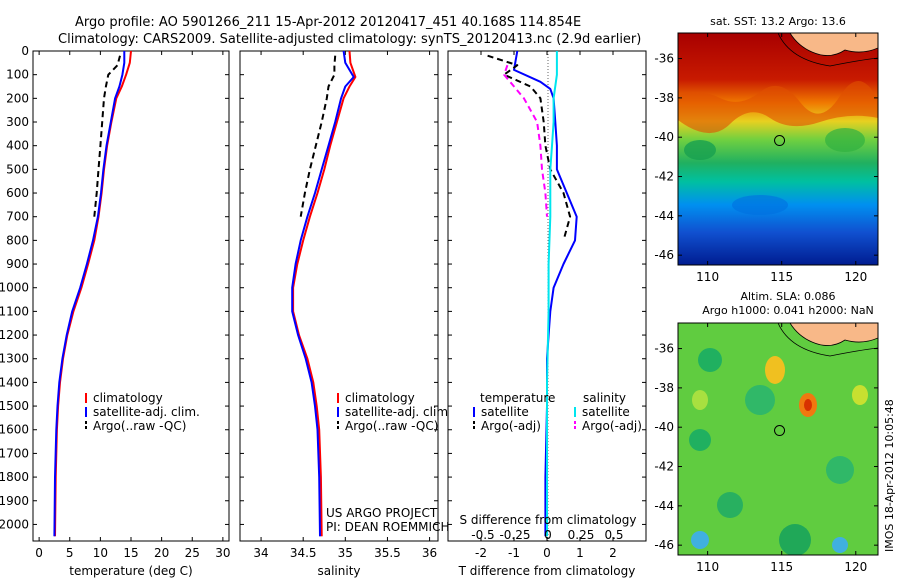 The image size is (900, 584). Describe the element at coordinates (192, 553) in the screenshot. I see `x-tick-label: 25` at that location.